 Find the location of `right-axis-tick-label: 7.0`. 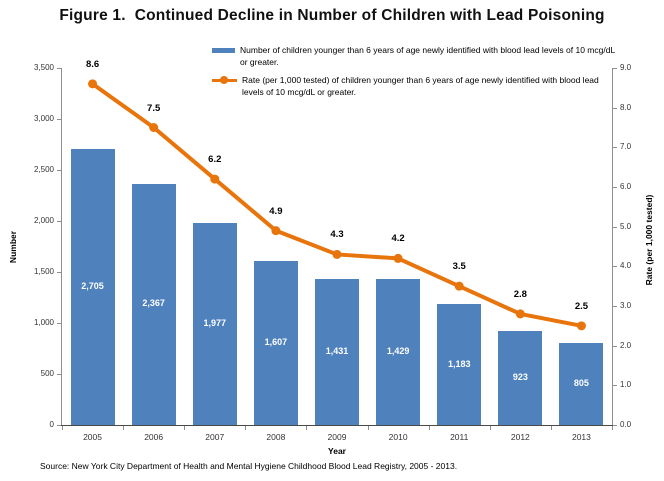

right-axis-tick-label: 7.0 is located at coordinates (626, 147).